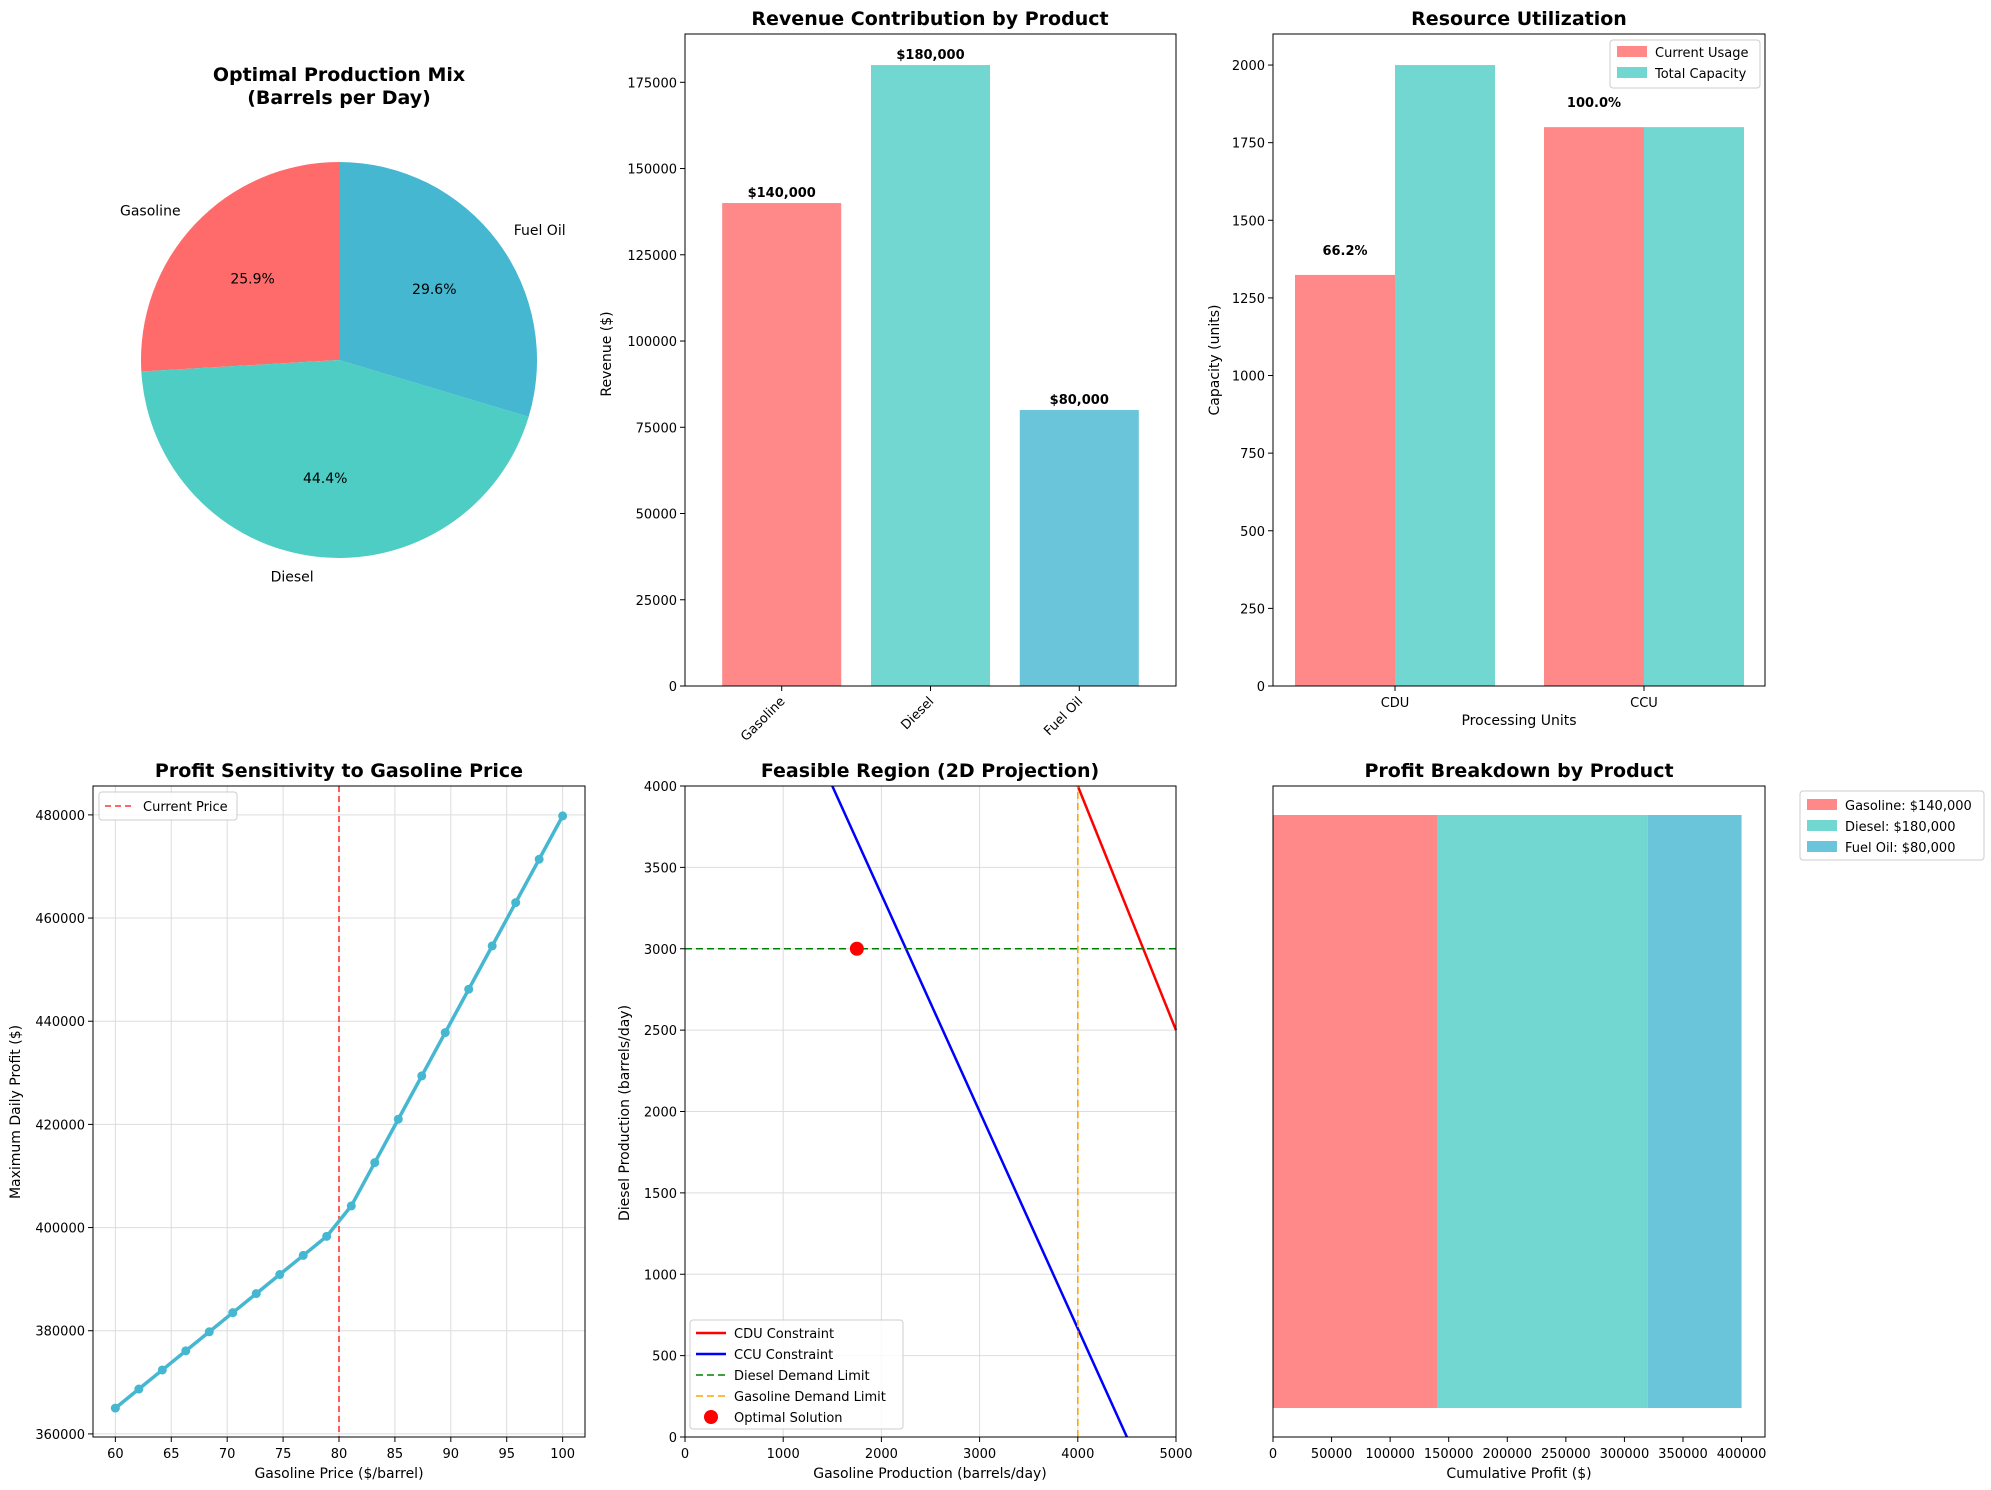 The height and width of the screenshot is (1490, 1991). What do you see at coordinates (652, 256) in the screenshot?
I see `revenue-y-tick-label: 125000` at bounding box center [652, 256].